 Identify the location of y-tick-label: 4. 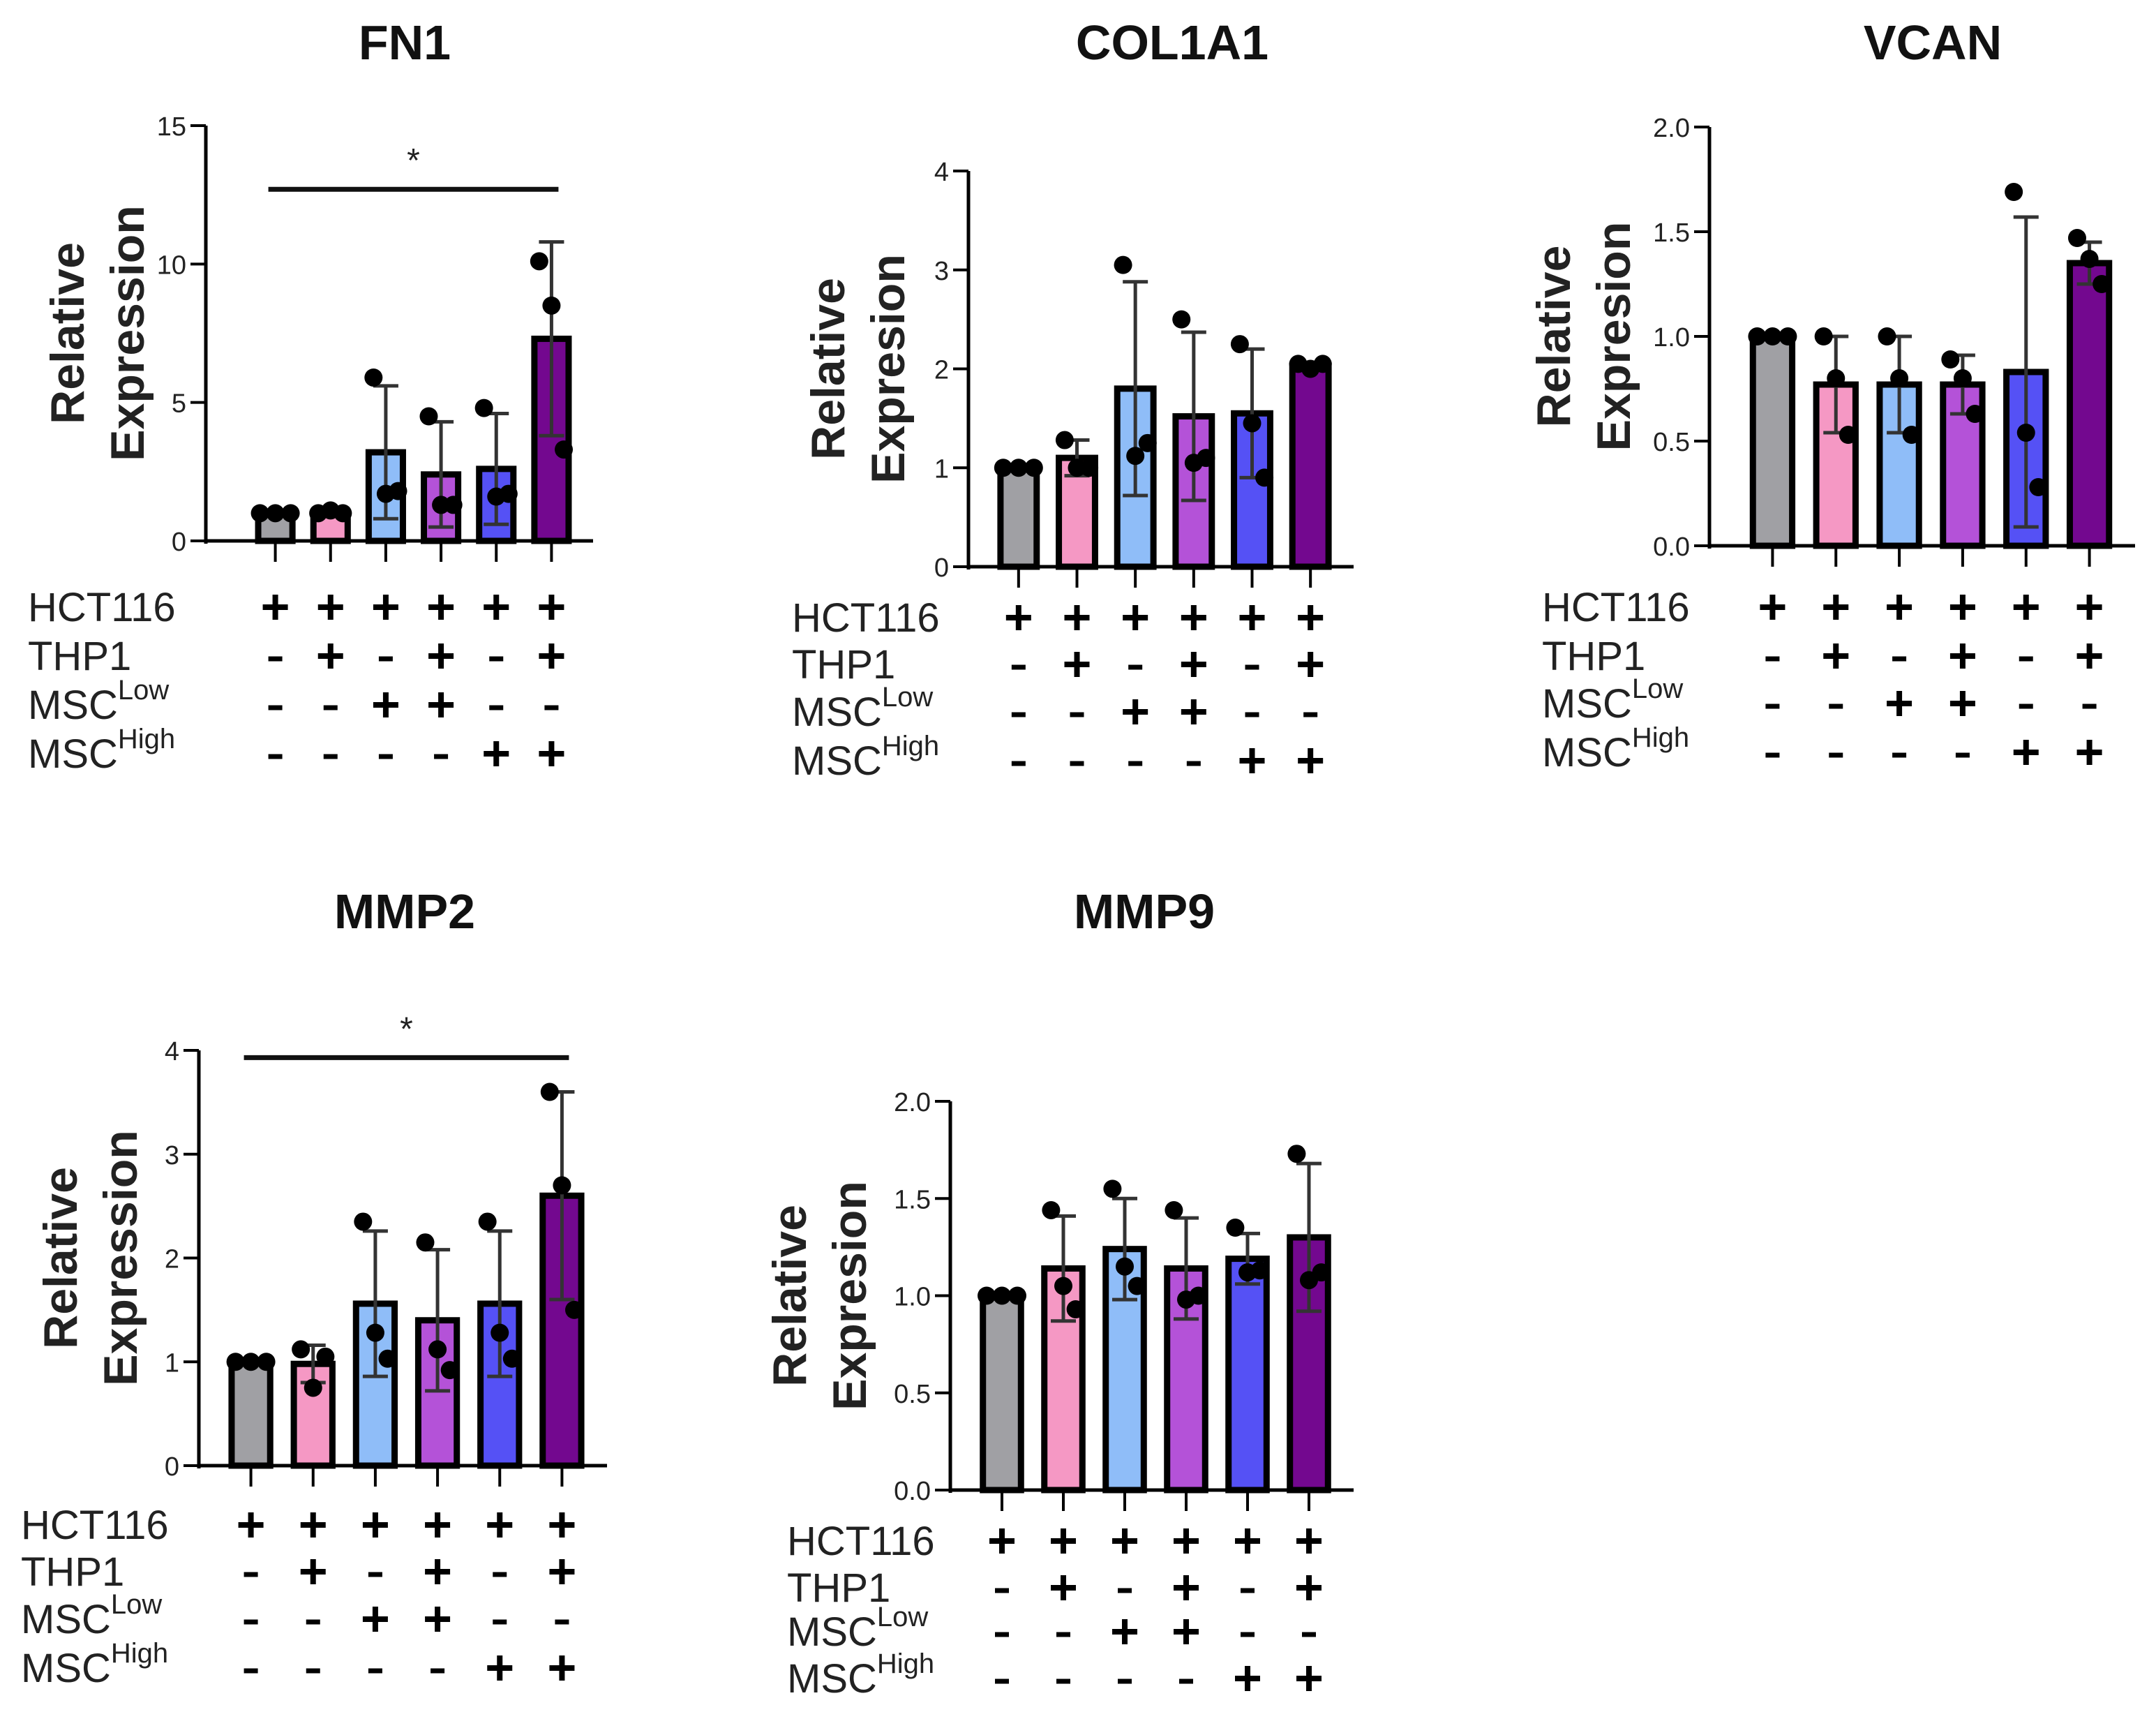
(942, 172).